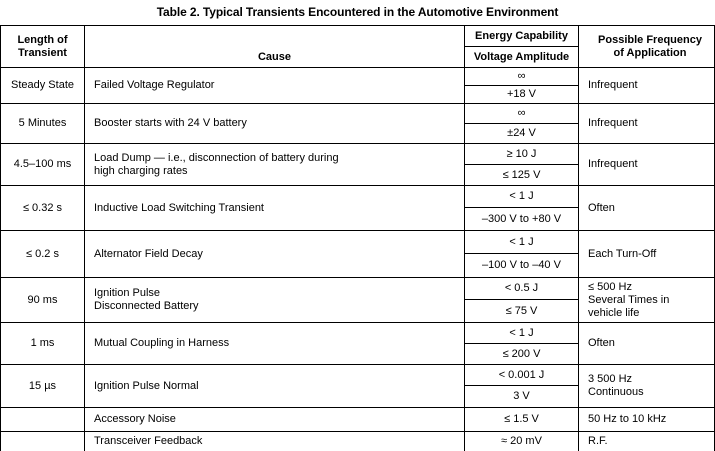 This screenshot has width=715, height=451. What do you see at coordinates (521, 175) in the screenshot?
I see `voltage-cell: ≤ 125 V` at bounding box center [521, 175].